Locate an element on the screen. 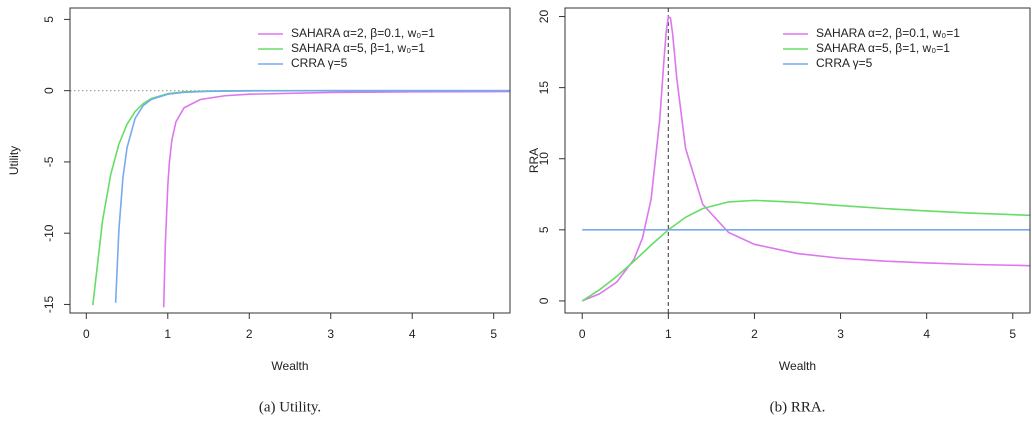 The width and height of the screenshot is (1032, 423). y-tick-label: 10 is located at coordinates (544, 159).